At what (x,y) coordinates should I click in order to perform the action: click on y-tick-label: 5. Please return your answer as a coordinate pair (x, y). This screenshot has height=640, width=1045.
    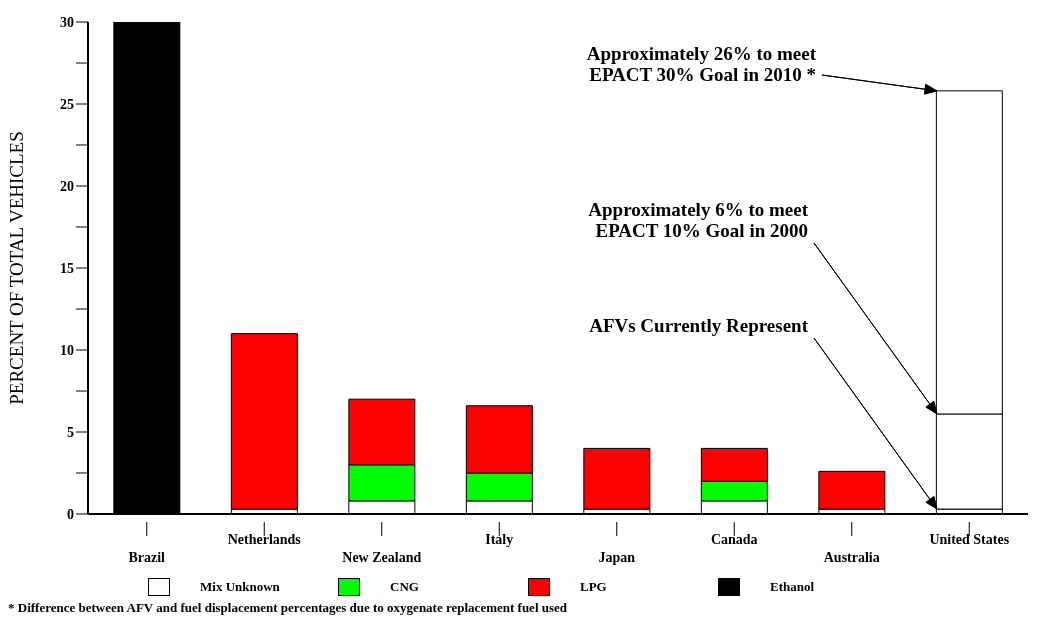
    Looking at the image, I should click on (70, 432).